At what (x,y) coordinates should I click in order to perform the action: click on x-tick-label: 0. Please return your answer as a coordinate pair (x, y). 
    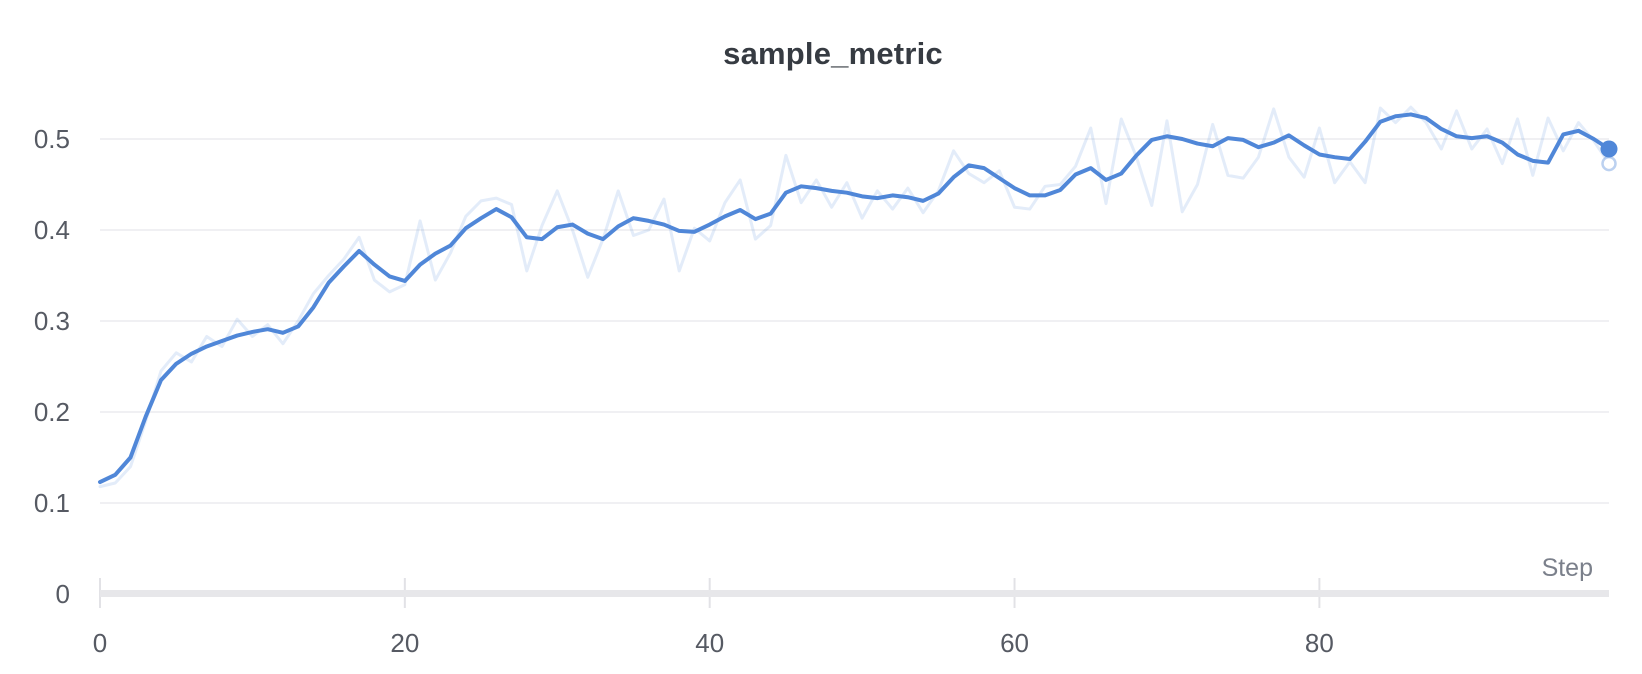
    Looking at the image, I should click on (100, 643).